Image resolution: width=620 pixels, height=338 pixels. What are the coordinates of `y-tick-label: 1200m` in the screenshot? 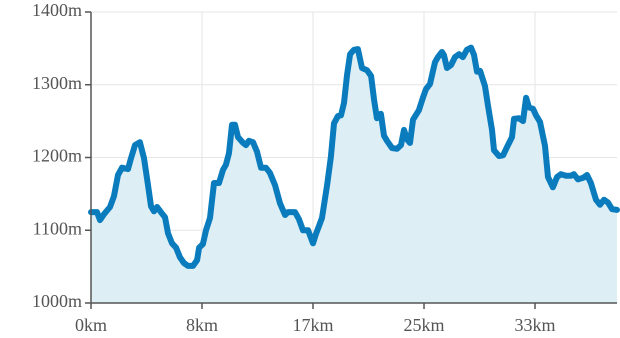 It's located at (57, 156).